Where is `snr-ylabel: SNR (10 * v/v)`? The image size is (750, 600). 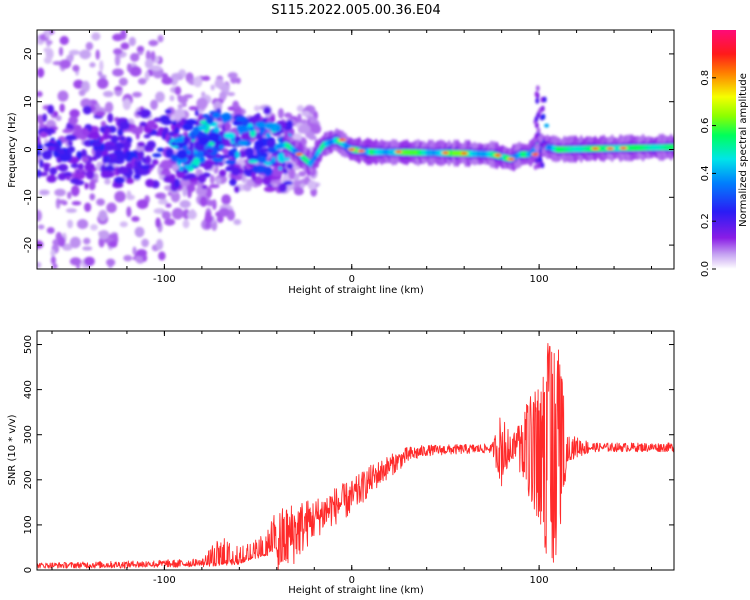 snr-ylabel: SNR (10 * v/v) is located at coordinates (12, 449).